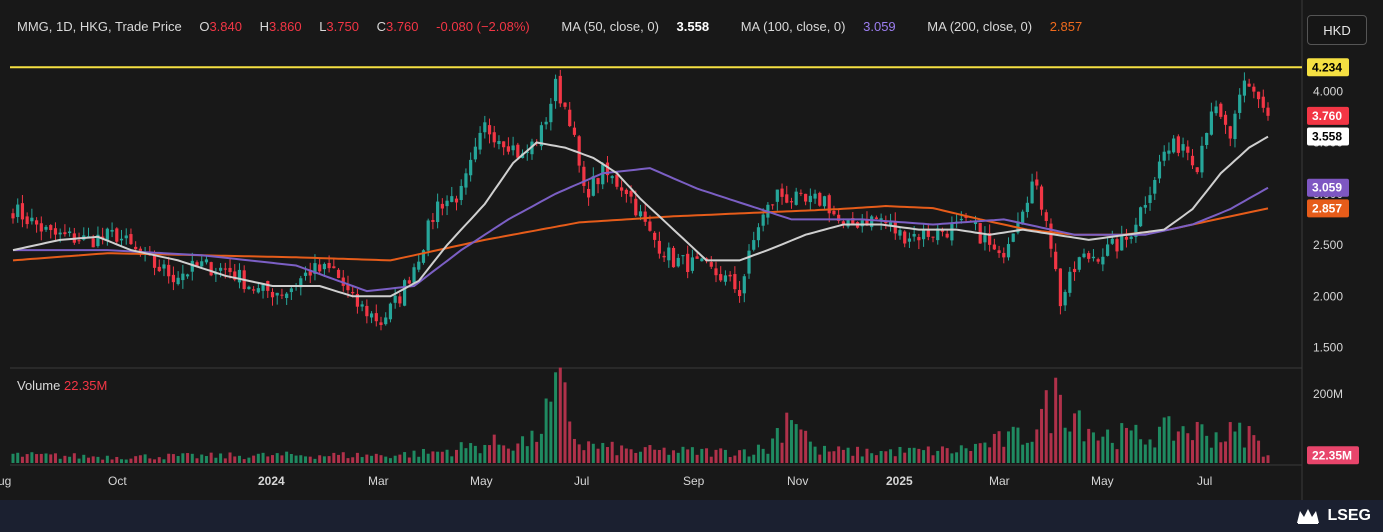 The width and height of the screenshot is (1383, 532). Describe the element at coordinates (1327, 116) in the screenshot. I see `price-label-text: 3.760` at that location.